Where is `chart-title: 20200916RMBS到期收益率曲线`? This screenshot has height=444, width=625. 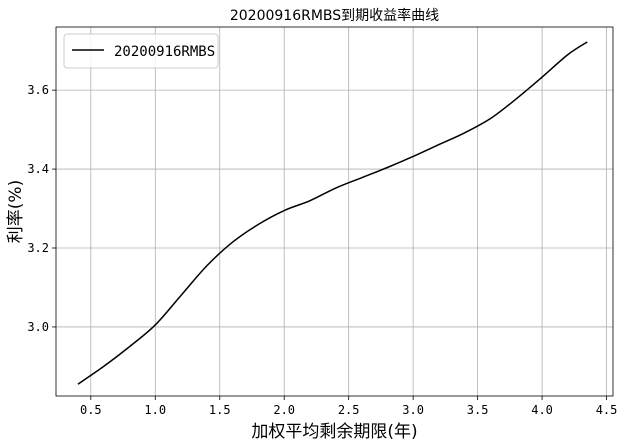
chart-title: 20200916RMBS到期收益率曲线 is located at coordinates (334, 15).